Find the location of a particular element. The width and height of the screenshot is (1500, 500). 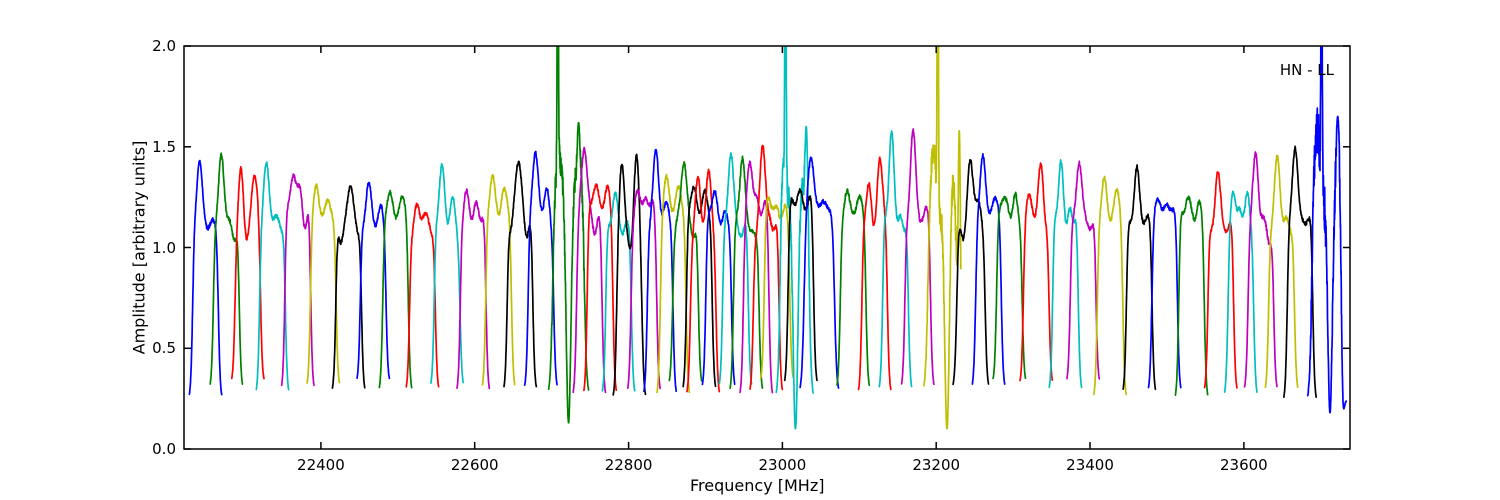

y-tick-label: 2.0 is located at coordinates (164, 46).